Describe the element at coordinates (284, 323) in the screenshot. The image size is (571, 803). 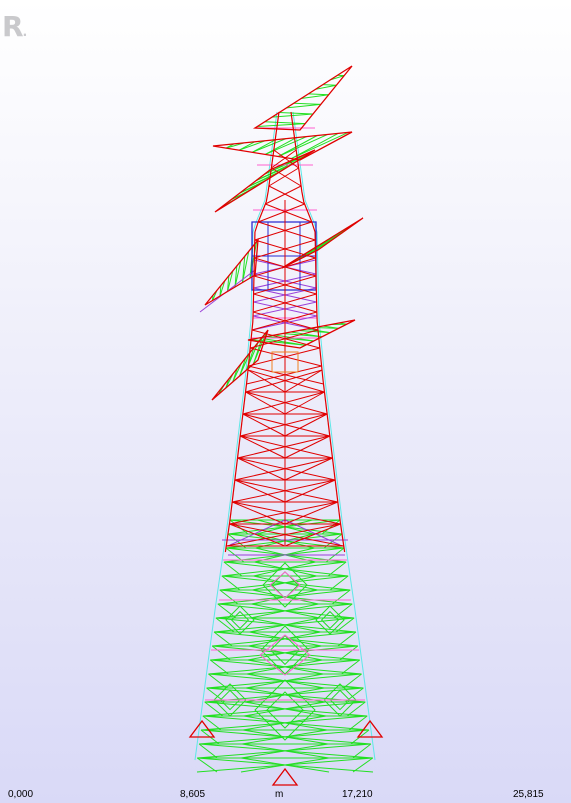
I see `purple-brace` at that location.